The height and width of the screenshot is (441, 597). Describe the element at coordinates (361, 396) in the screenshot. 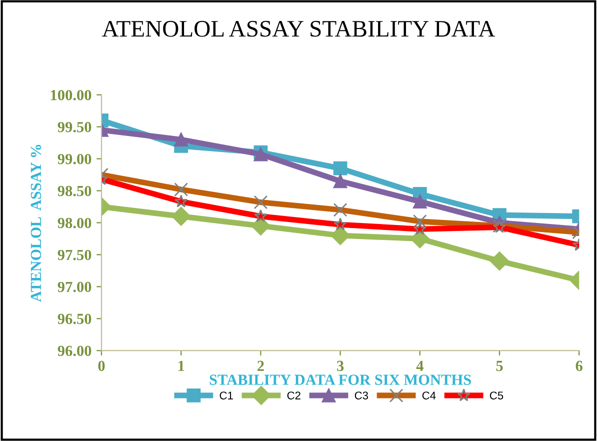

I see `legend-label: C3` at that location.